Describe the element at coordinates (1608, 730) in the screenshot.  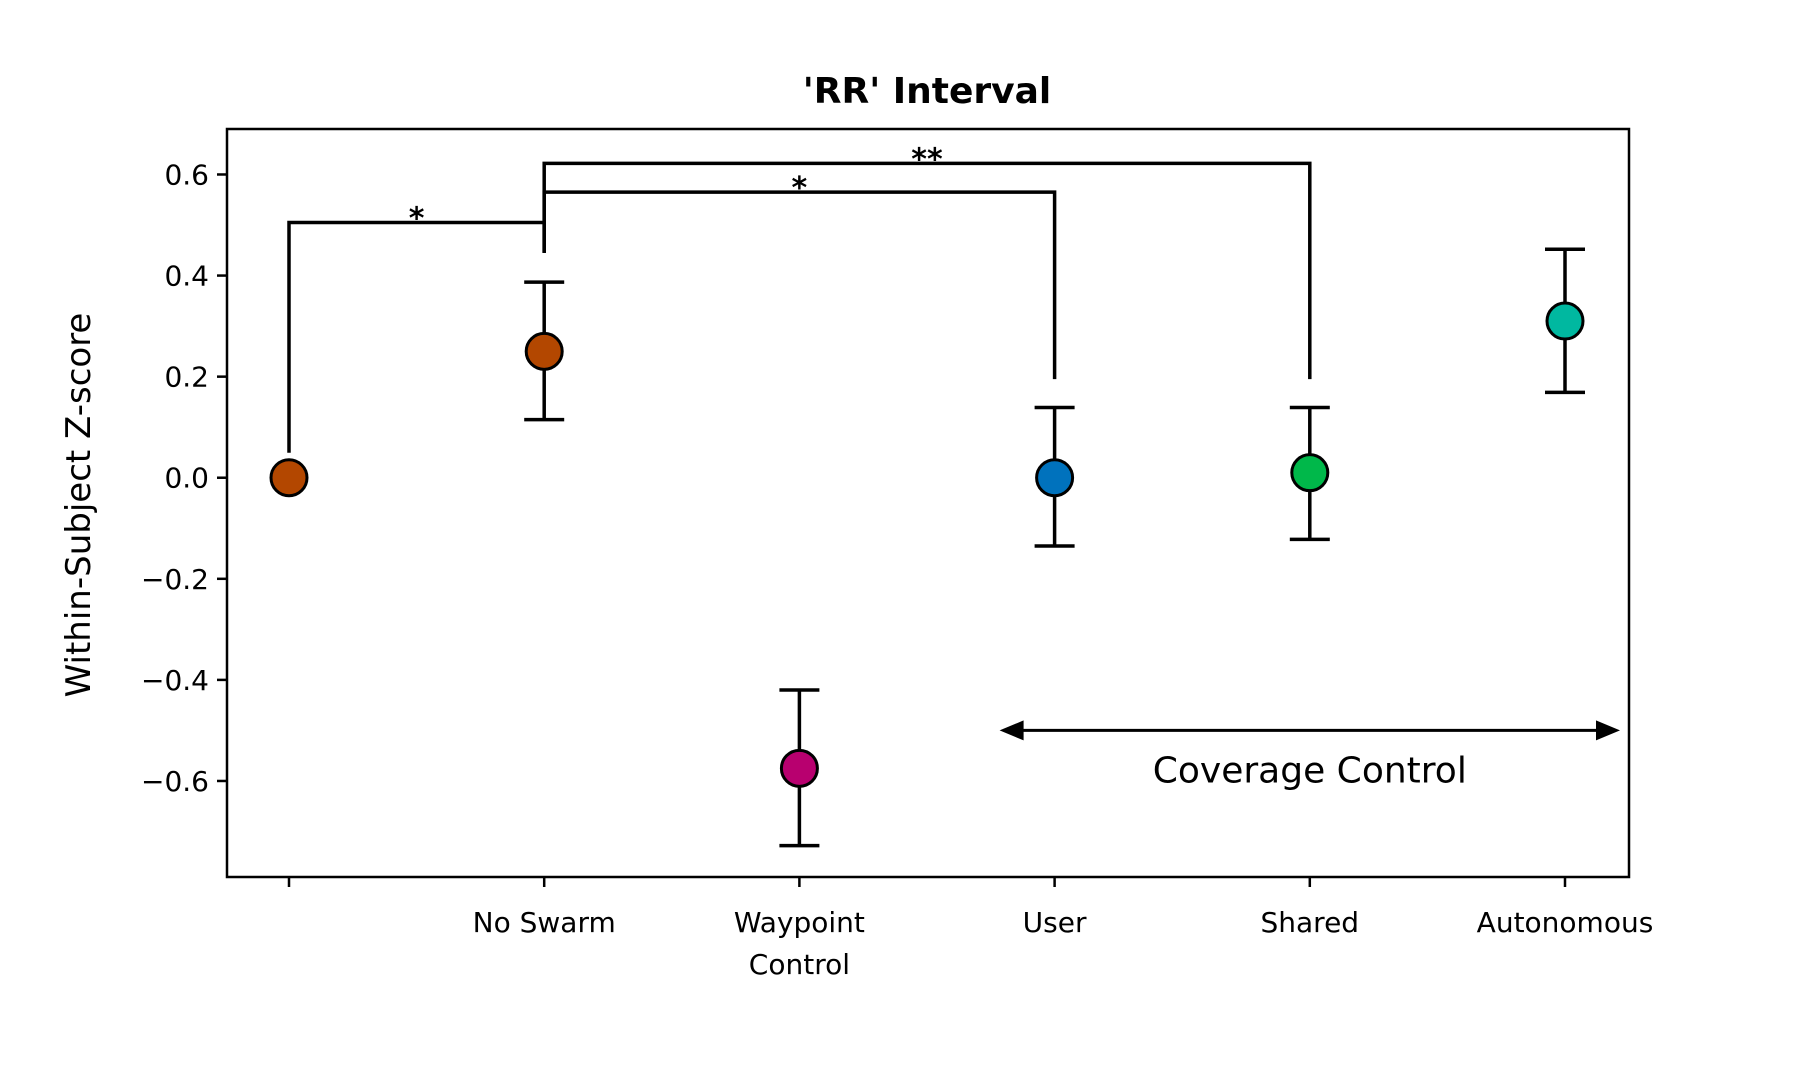
I see `coverage-arrow-right-head` at that location.